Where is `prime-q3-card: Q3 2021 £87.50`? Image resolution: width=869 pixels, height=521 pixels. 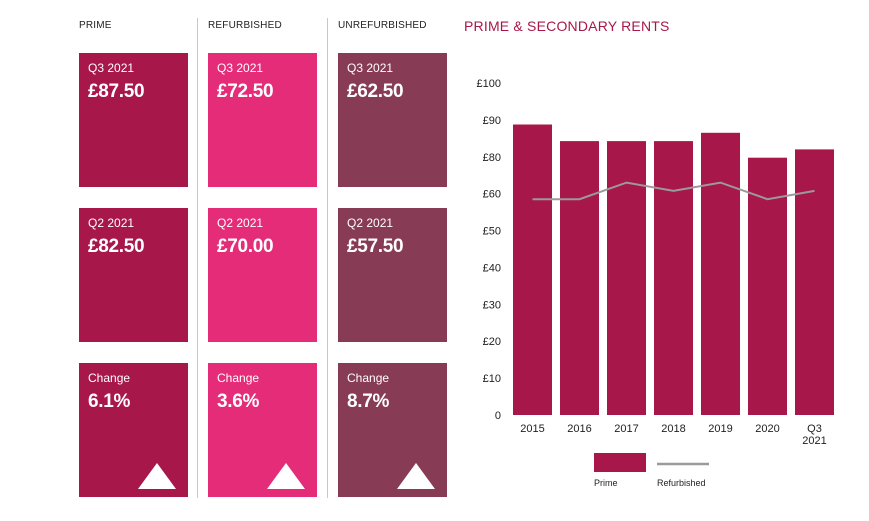
prime-q3-card: Q3 2021 £87.50 is located at coordinates (133, 120).